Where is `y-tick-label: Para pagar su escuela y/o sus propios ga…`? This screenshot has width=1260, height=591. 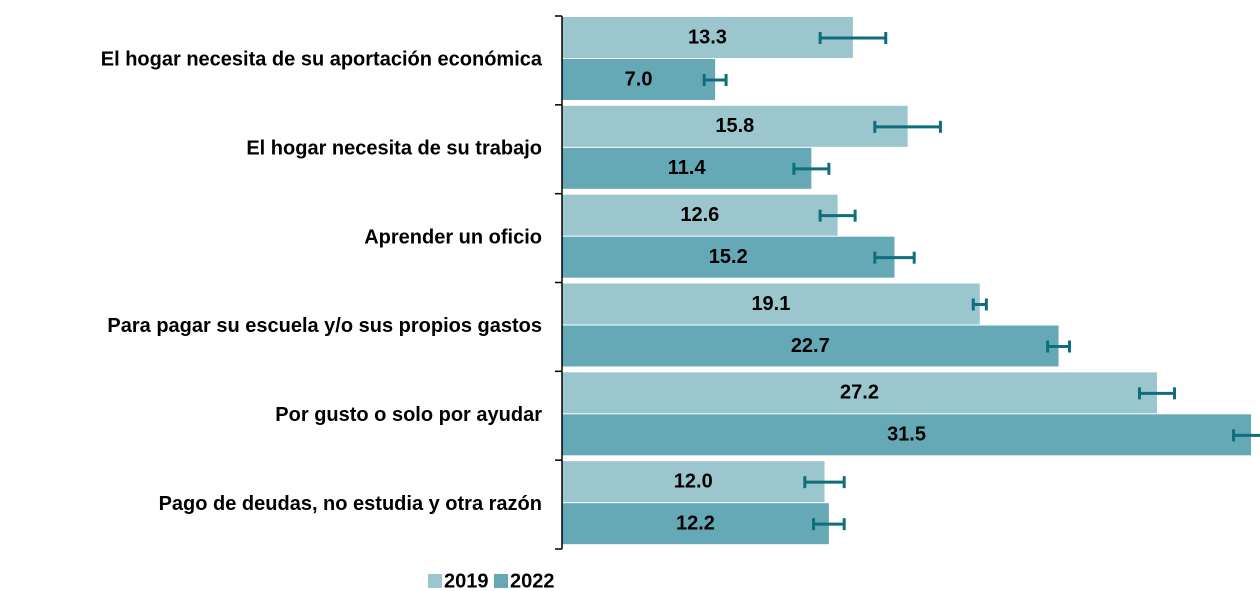
y-tick-label: Para pagar su escuela y/o sus propios ga… is located at coordinates (324, 326).